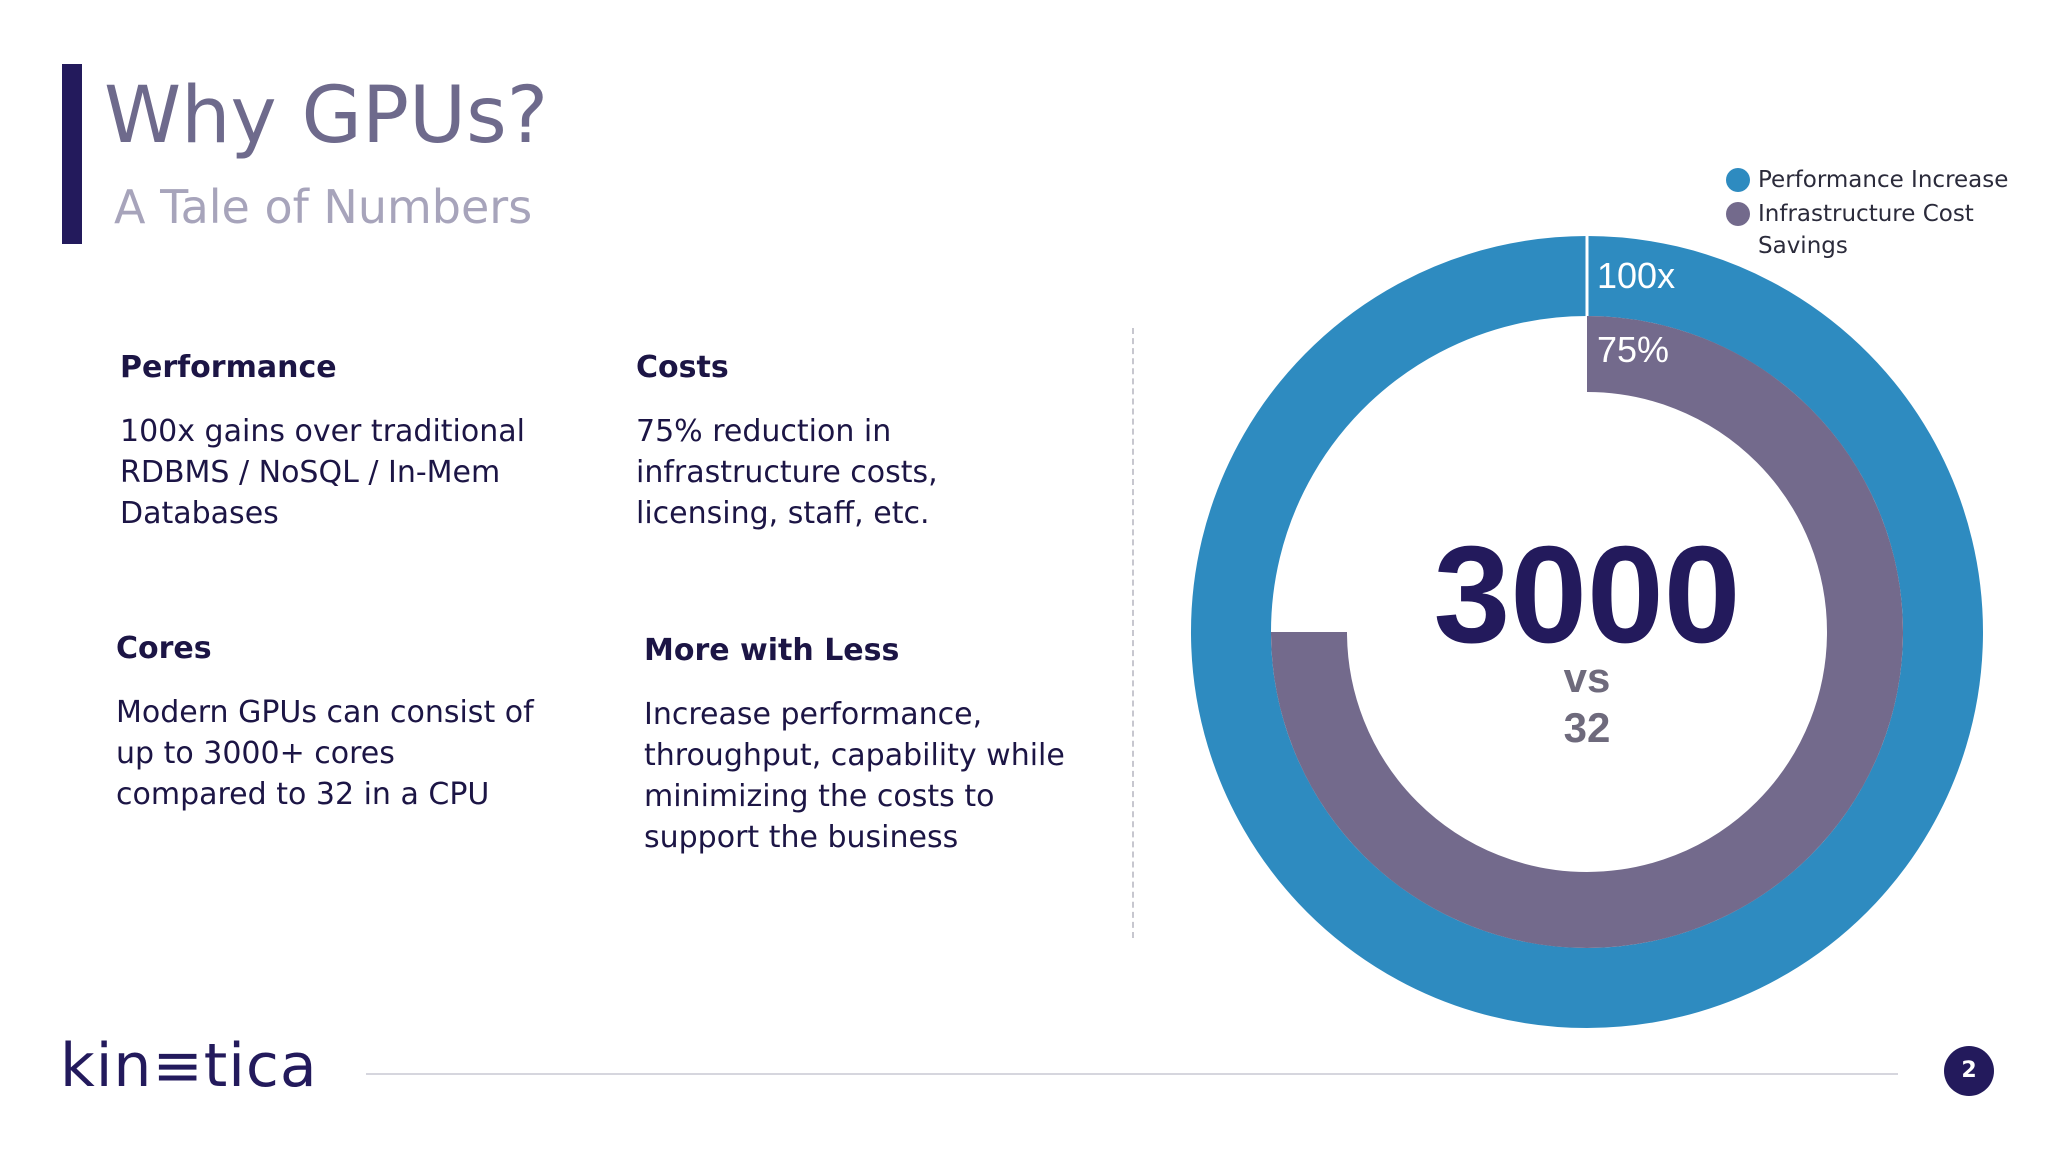 This screenshot has width=2048, height=1152. I want to click on legend-swatch-cost-savings, so click(1738, 214).